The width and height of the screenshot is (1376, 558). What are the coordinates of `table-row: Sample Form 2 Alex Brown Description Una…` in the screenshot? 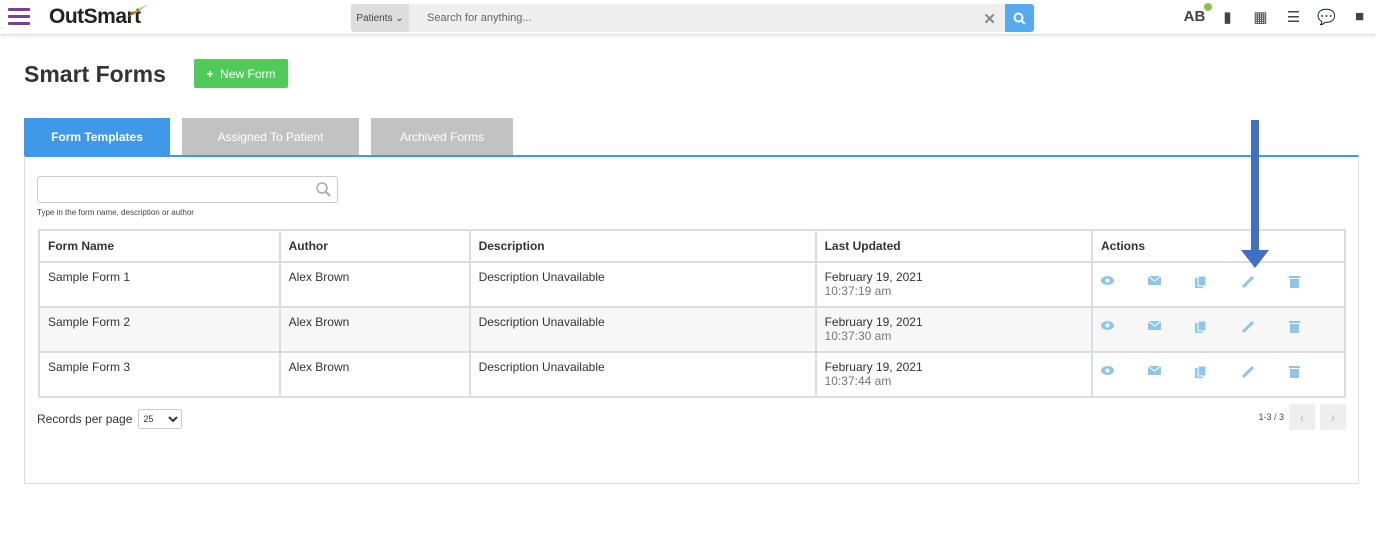 It's located at (692, 329).